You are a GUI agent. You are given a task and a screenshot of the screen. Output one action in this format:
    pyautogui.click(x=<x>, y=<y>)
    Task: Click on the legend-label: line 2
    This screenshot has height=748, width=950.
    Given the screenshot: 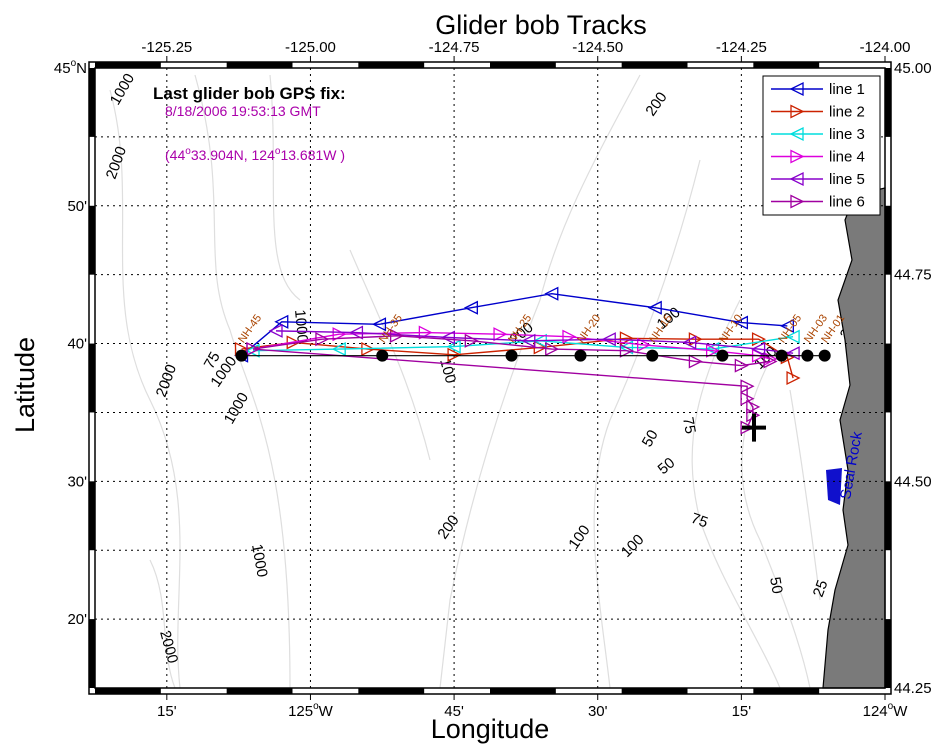 What is the action you would take?
    pyautogui.click(x=847, y=112)
    